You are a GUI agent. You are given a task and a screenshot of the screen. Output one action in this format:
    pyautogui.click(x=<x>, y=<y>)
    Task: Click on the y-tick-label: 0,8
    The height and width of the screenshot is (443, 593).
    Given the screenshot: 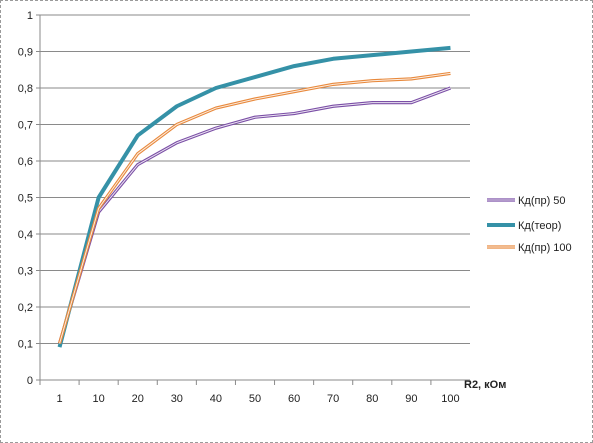 What is the action you would take?
    pyautogui.click(x=25, y=89)
    